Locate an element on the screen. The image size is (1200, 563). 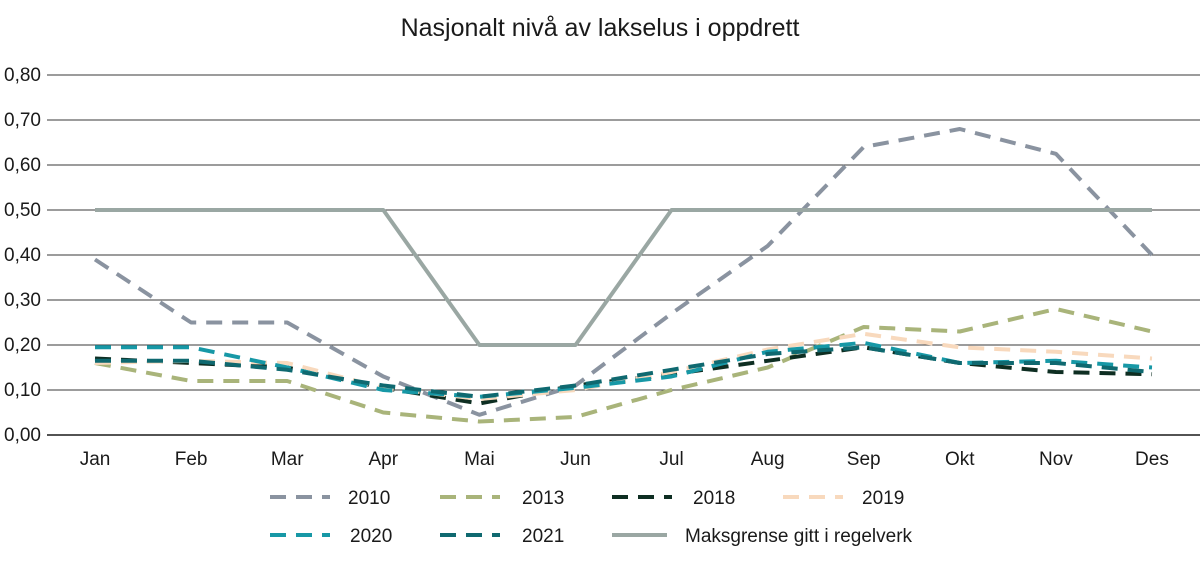
legend-label: 2018 is located at coordinates (714, 498).